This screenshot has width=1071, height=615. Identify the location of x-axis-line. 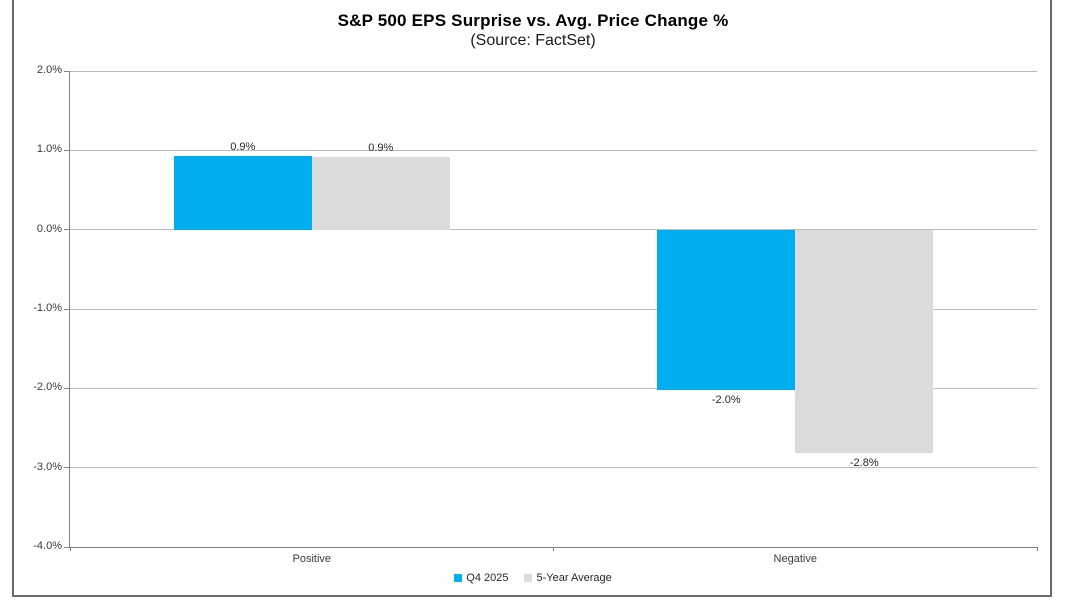
(553, 547).